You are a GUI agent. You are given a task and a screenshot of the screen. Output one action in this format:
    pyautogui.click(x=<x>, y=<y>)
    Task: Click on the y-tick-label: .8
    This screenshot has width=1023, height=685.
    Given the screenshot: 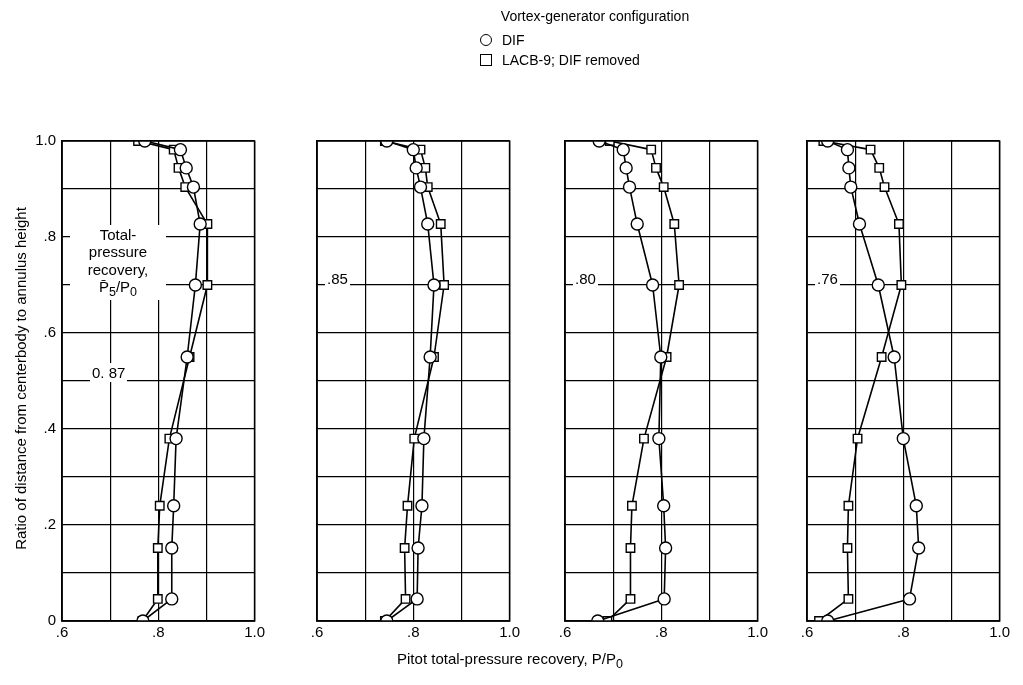 What is the action you would take?
    pyautogui.click(x=49, y=236)
    